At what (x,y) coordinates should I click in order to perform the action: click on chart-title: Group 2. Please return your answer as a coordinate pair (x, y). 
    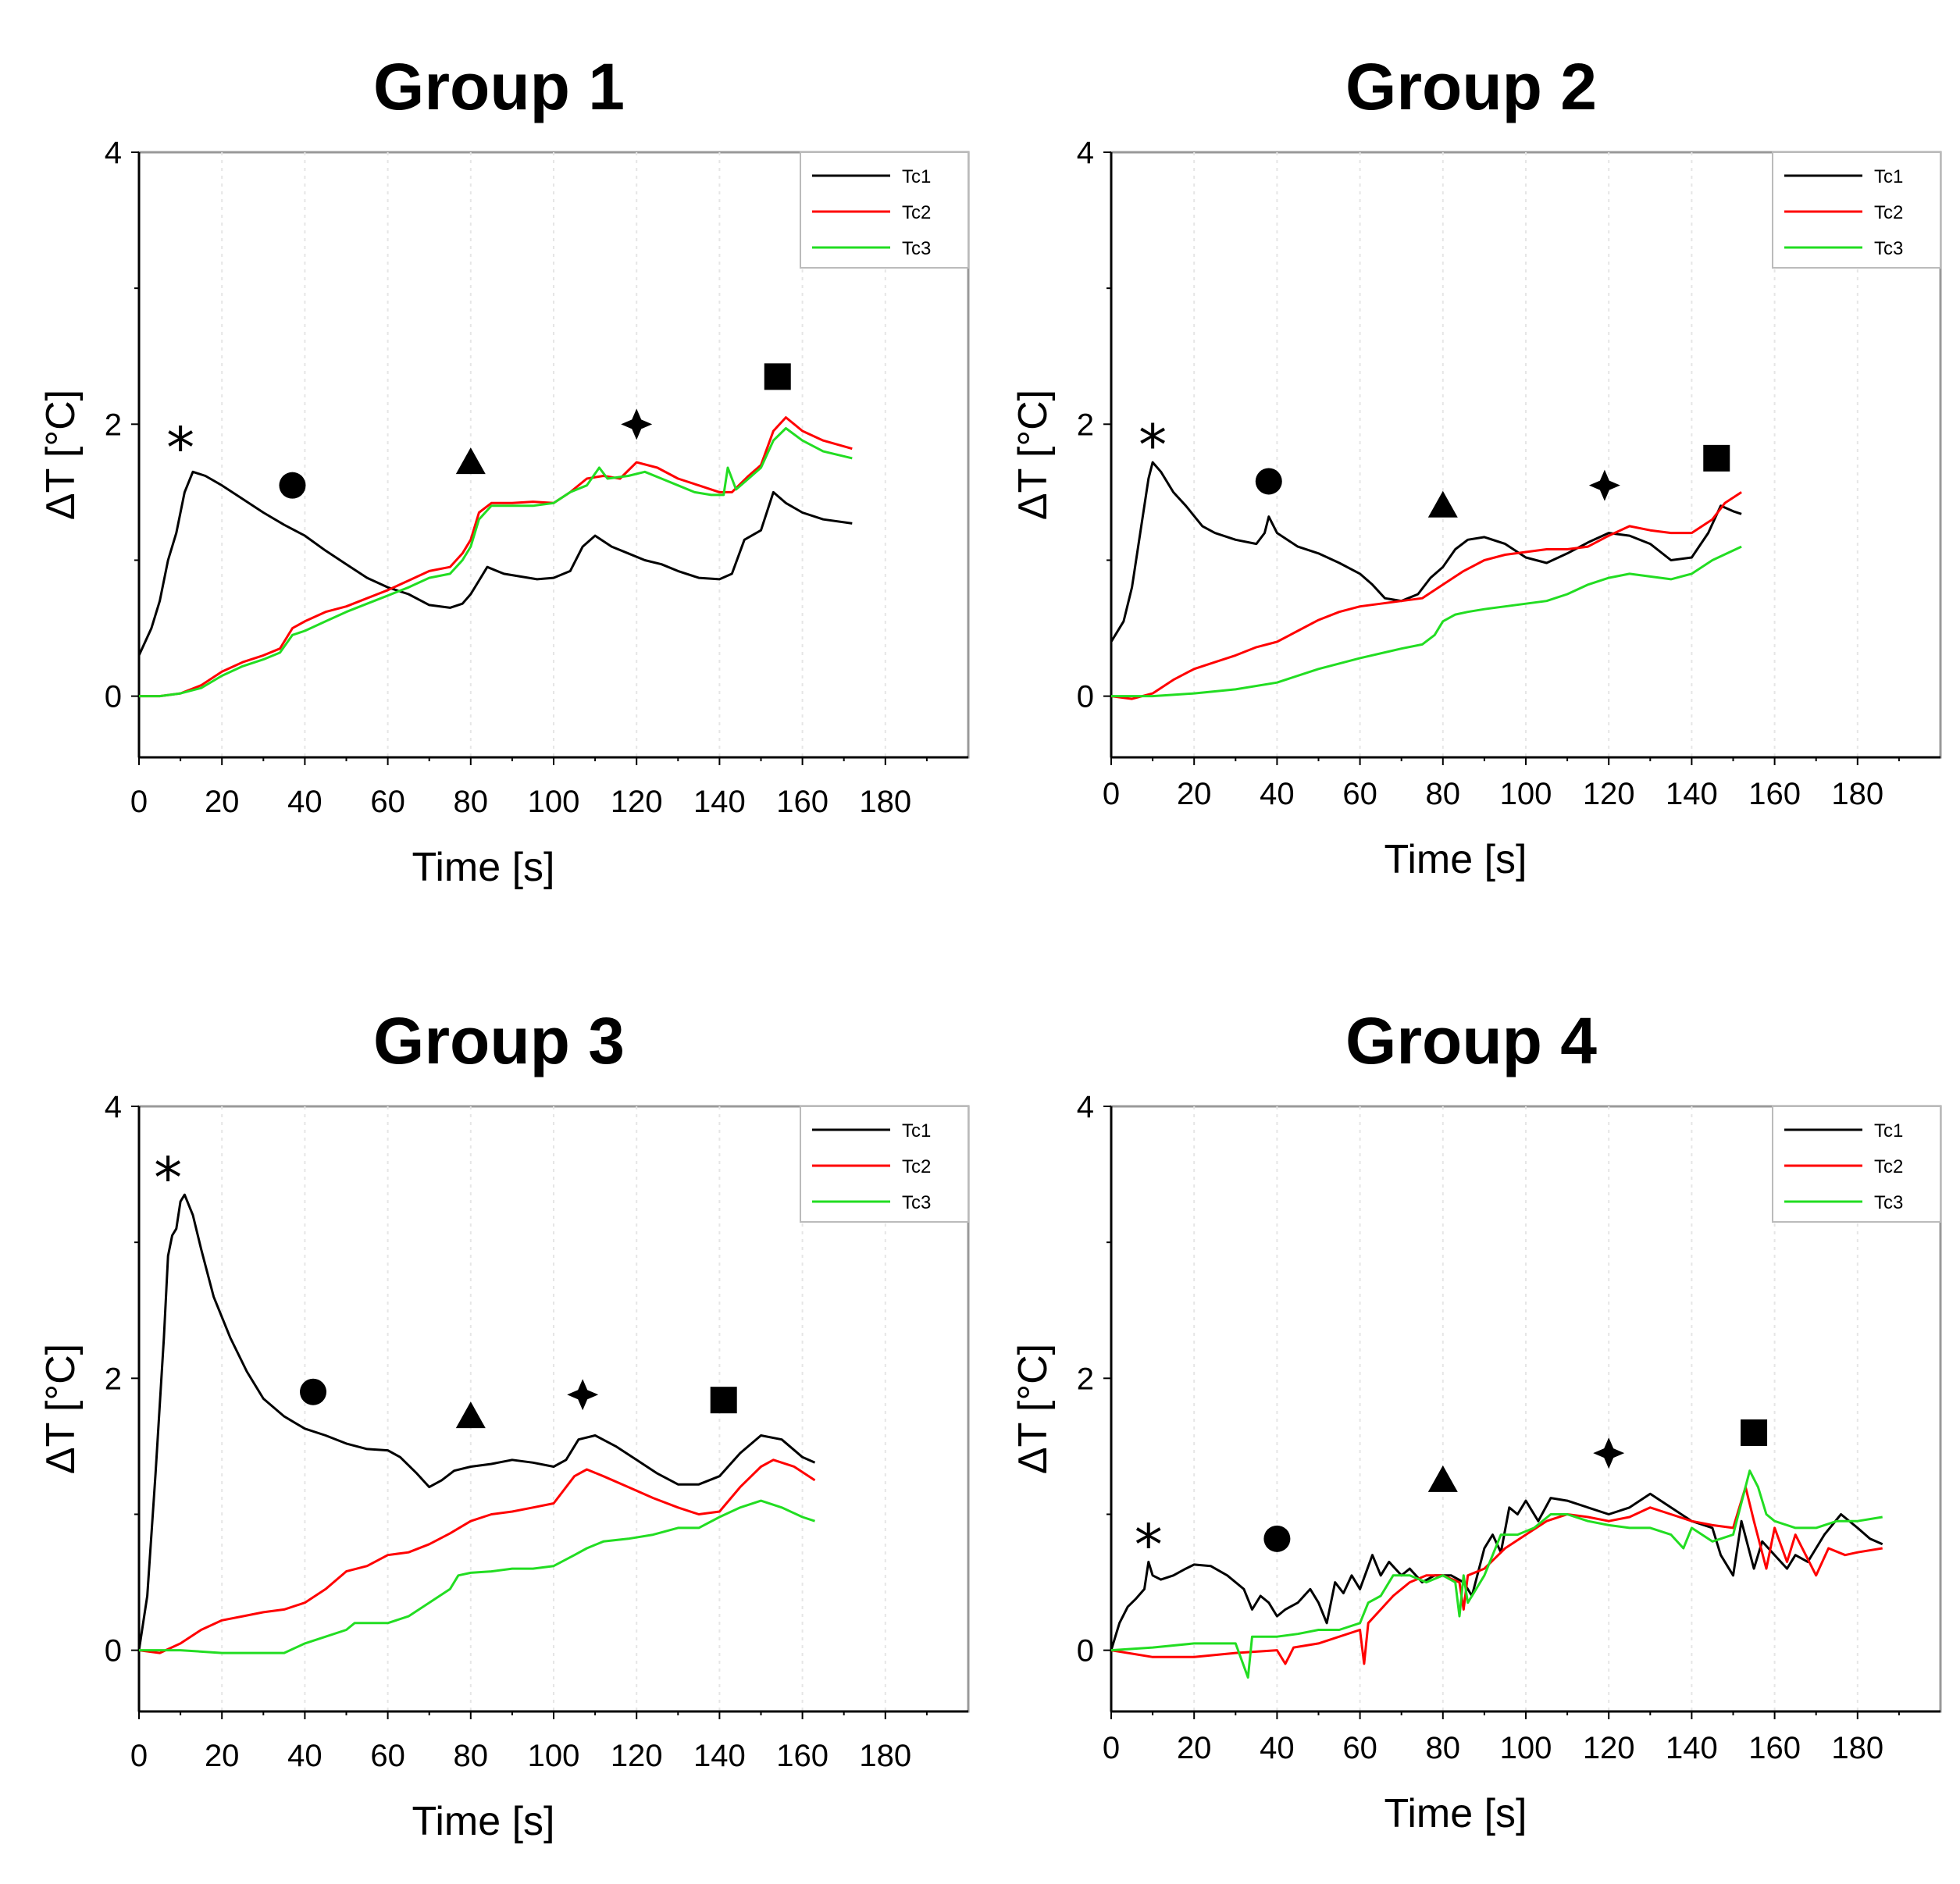
    Looking at the image, I should click on (1471, 87).